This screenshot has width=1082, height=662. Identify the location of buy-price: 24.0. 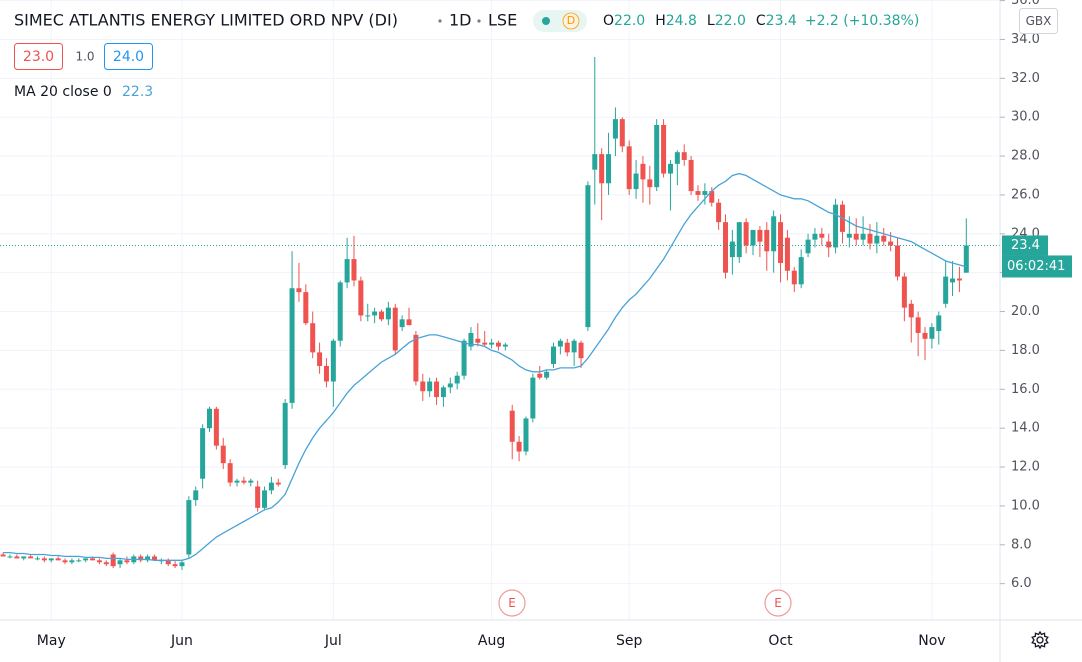
(128, 57).